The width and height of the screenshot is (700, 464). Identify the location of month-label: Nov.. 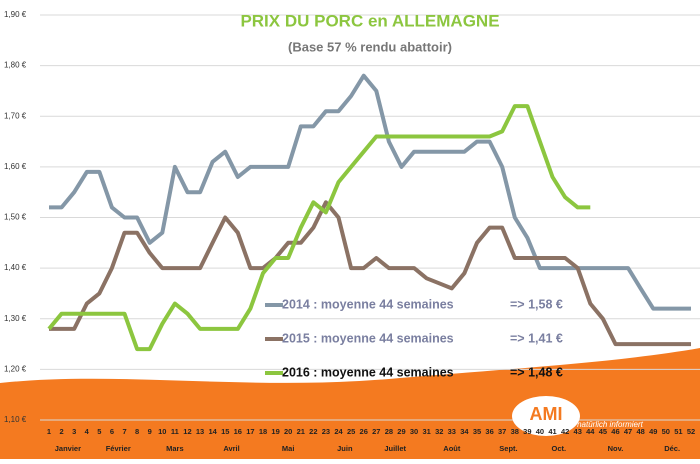
(616, 448).